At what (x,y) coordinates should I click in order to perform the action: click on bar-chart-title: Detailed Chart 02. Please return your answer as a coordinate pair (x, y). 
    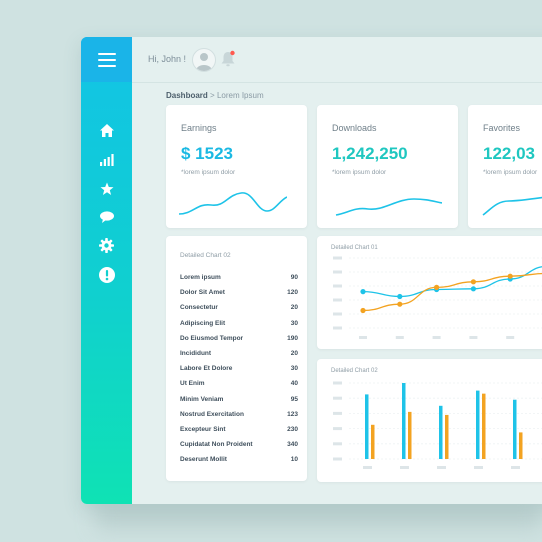
    Looking at the image, I should click on (354, 371).